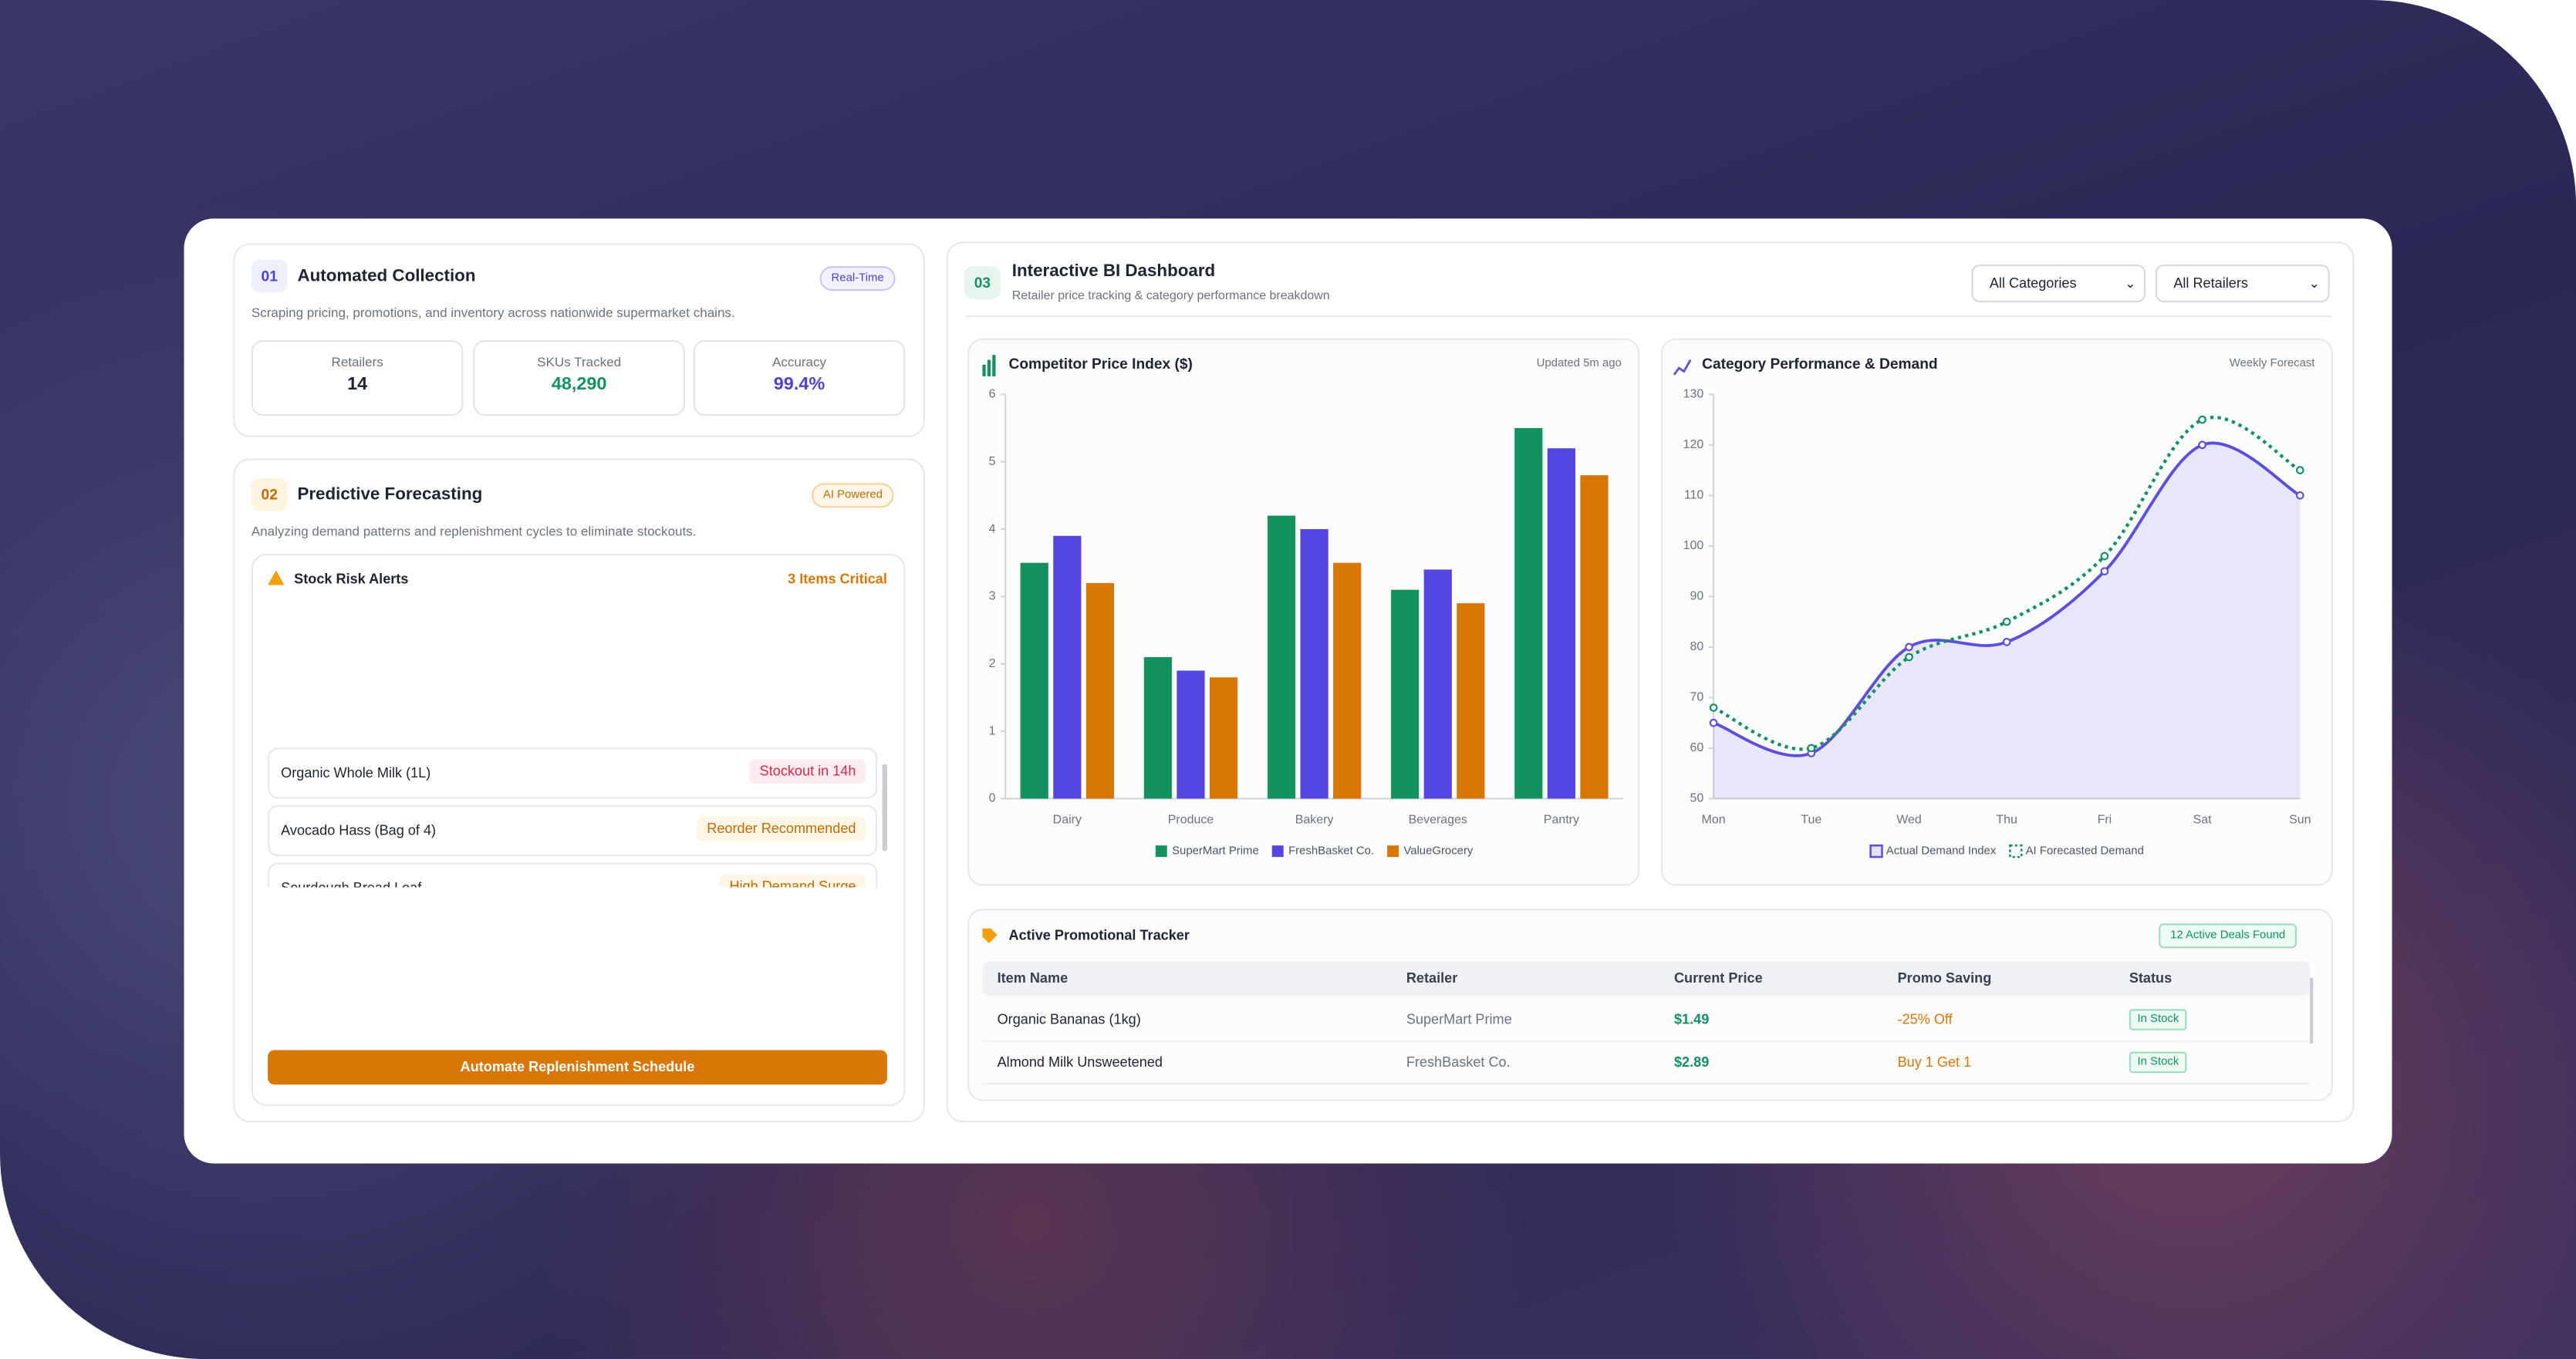 This screenshot has height=1359, width=2576. I want to click on step-number: 03, so click(982, 282).